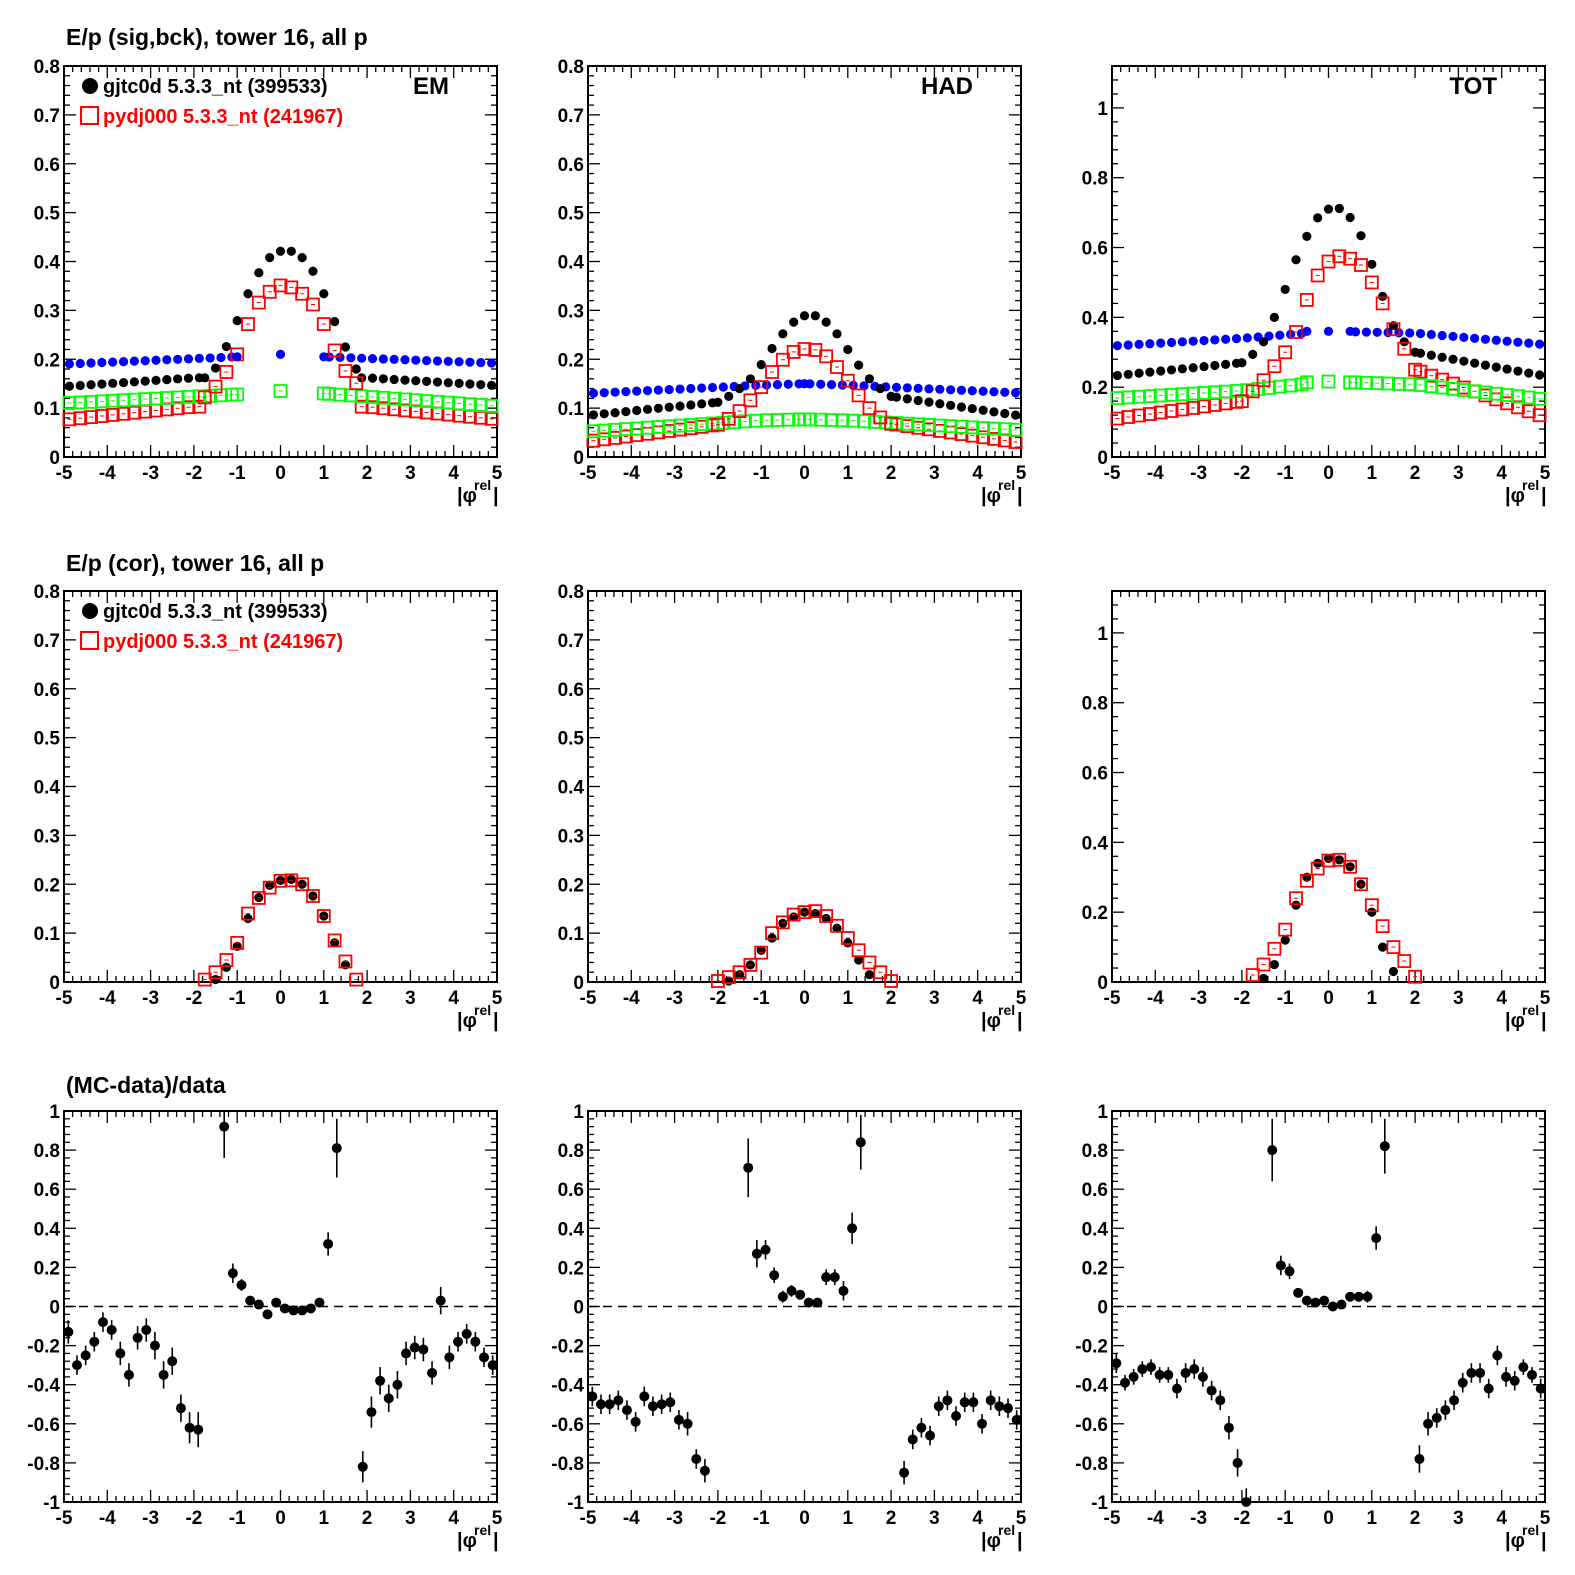  I want to click on y-tick-label: 0.4, so click(571, 1229).